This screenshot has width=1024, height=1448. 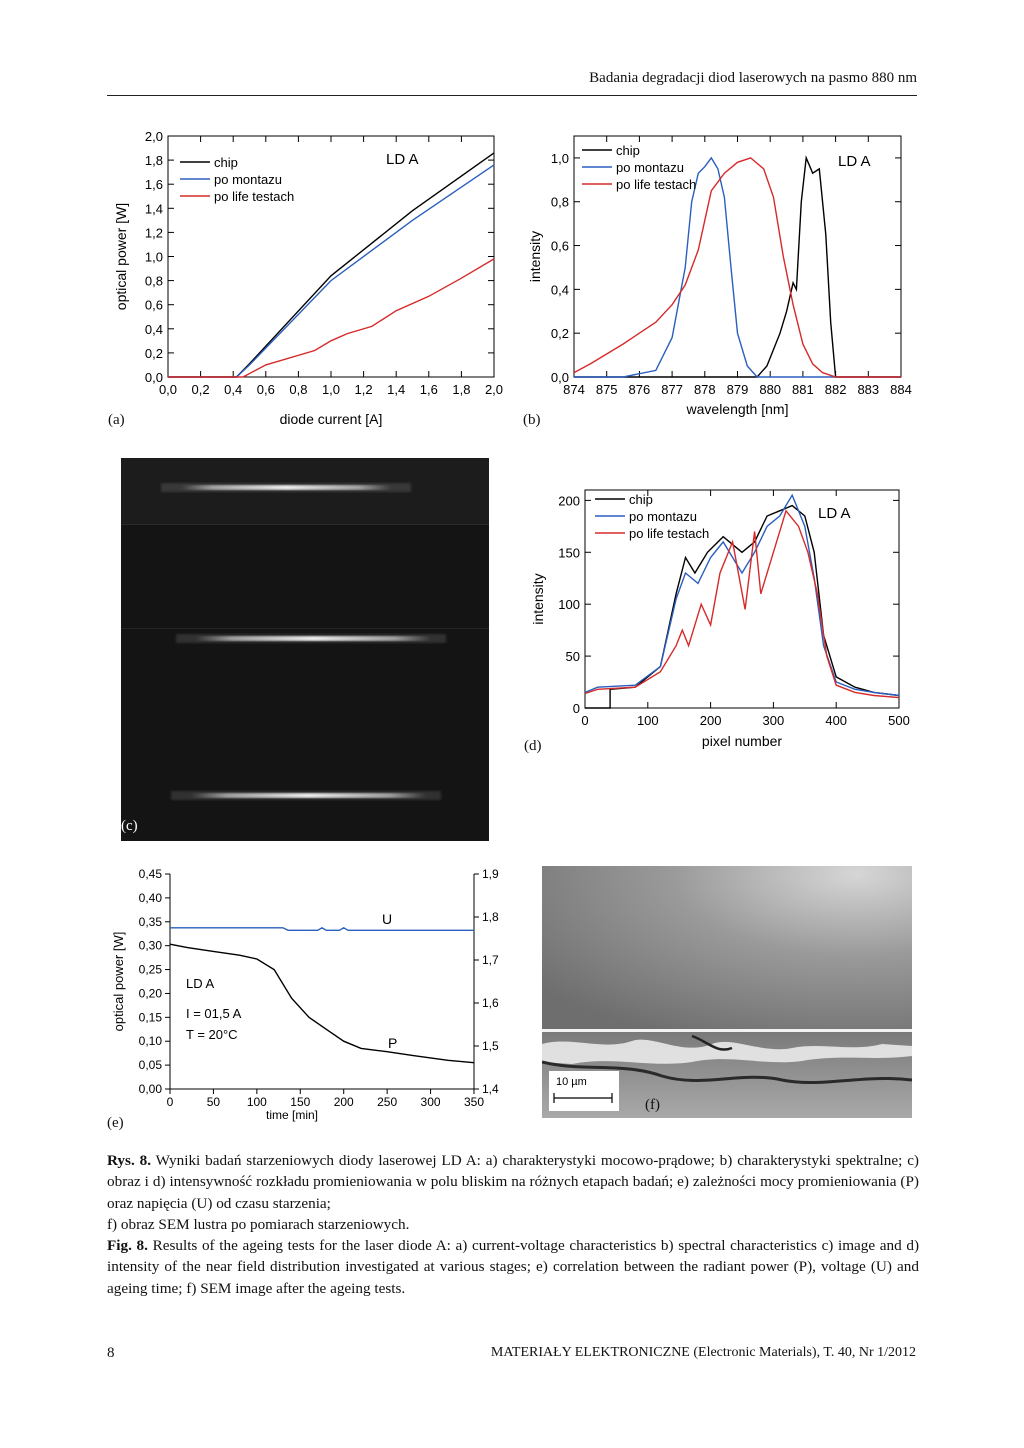 I want to click on x-axis-label: pixel number, so click(x=742, y=741).